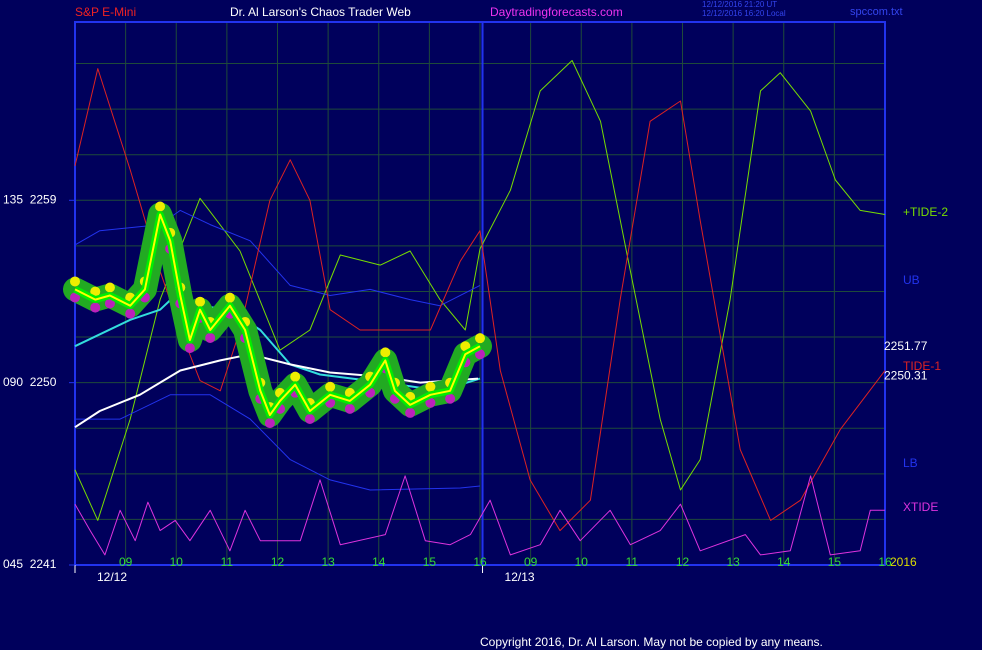  Describe the element at coordinates (920, 507) in the screenshot. I see `series-label: XTIDE` at that location.